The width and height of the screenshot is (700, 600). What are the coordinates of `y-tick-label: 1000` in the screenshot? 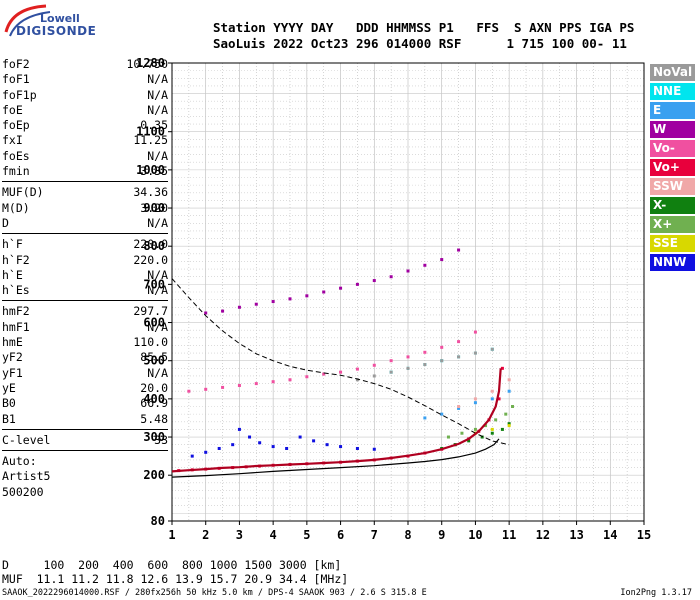 It's located at (150, 170).